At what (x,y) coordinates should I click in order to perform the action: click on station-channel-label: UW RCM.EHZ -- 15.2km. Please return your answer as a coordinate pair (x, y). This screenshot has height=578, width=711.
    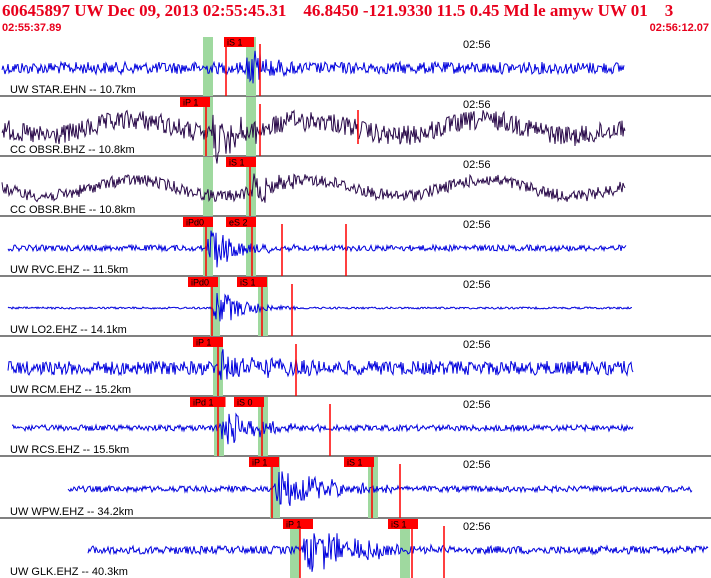
    Looking at the image, I should click on (70, 390).